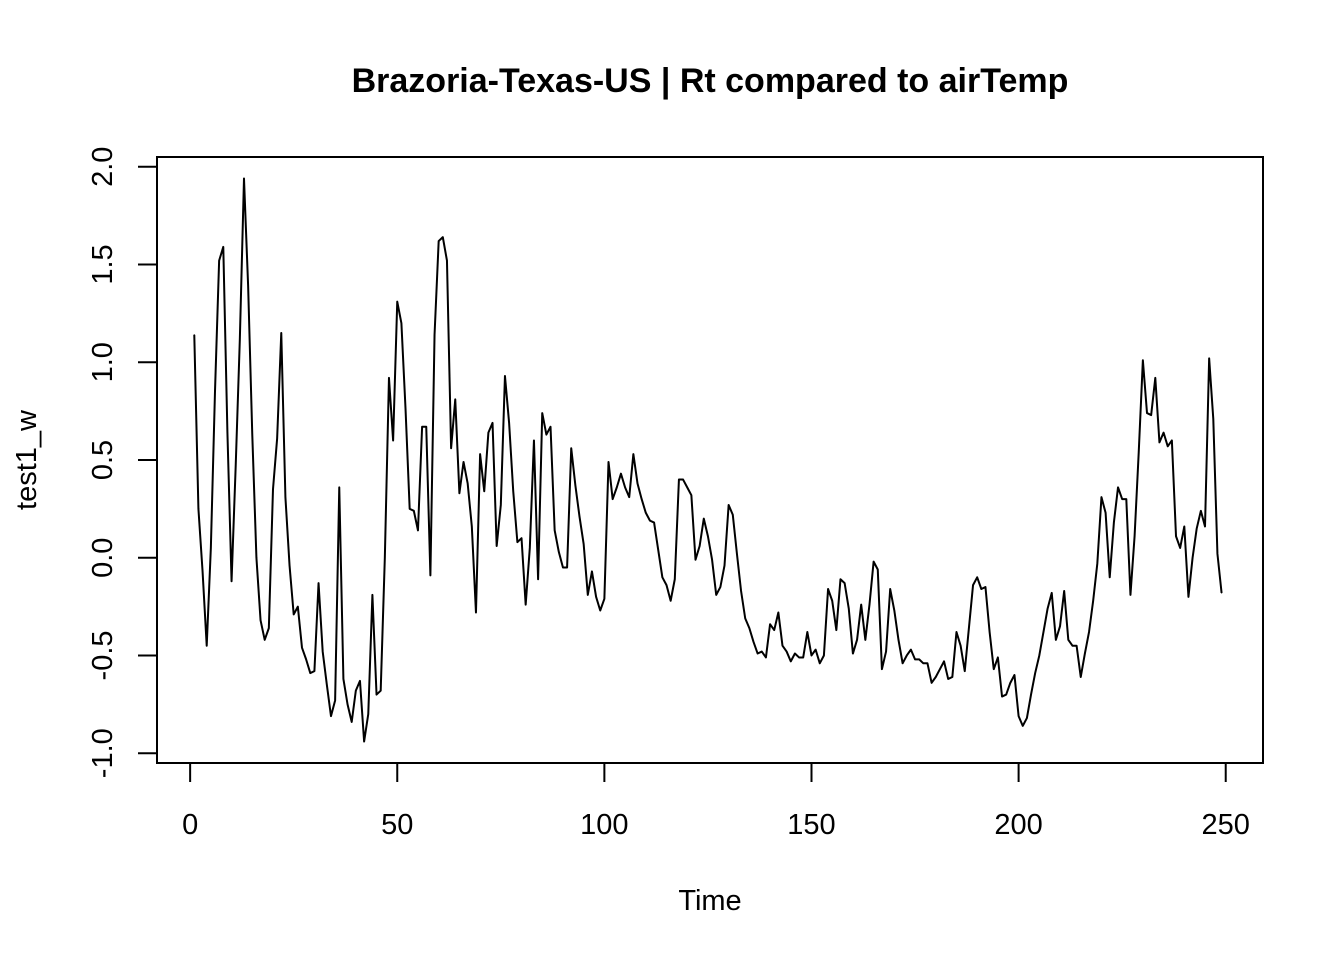 The height and width of the screenshot is (960, 1344). What do you see at coordinates (716, 801) in the screenshot?
I see `x-axis: 0 50 100 150 200 250` at bounding box center [716, 801].